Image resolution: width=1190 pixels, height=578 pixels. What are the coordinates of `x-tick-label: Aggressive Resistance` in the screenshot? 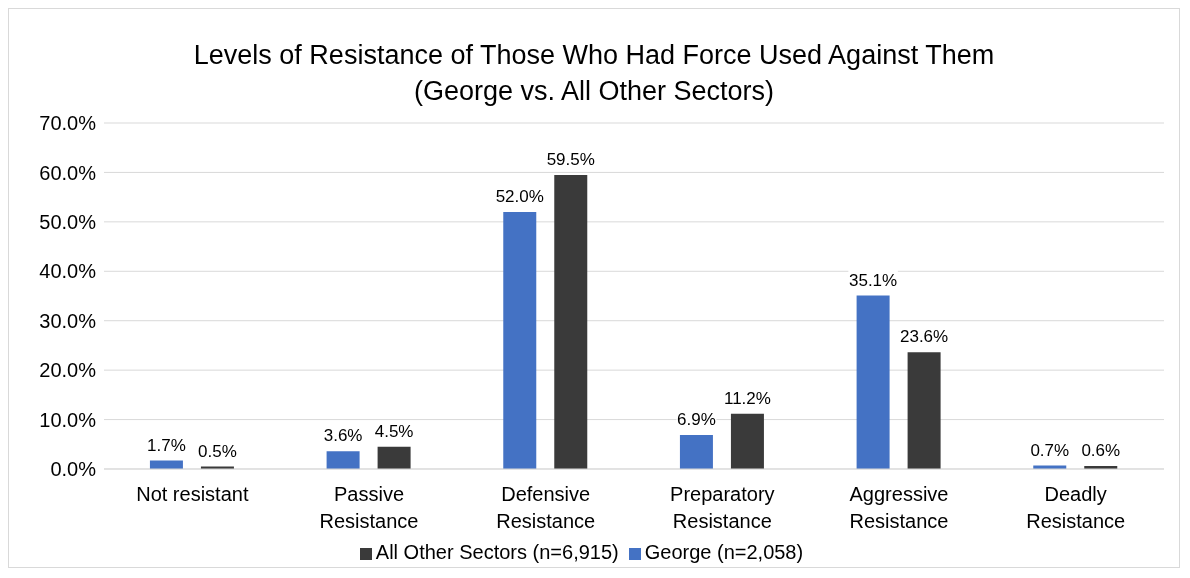 It's located at (899, 507).